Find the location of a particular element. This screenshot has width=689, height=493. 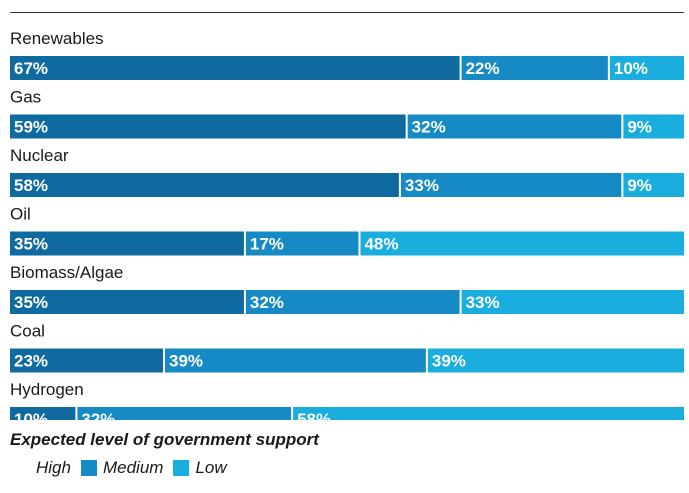

data-label-high-coal: 23% is located at coordinates (31, 361).